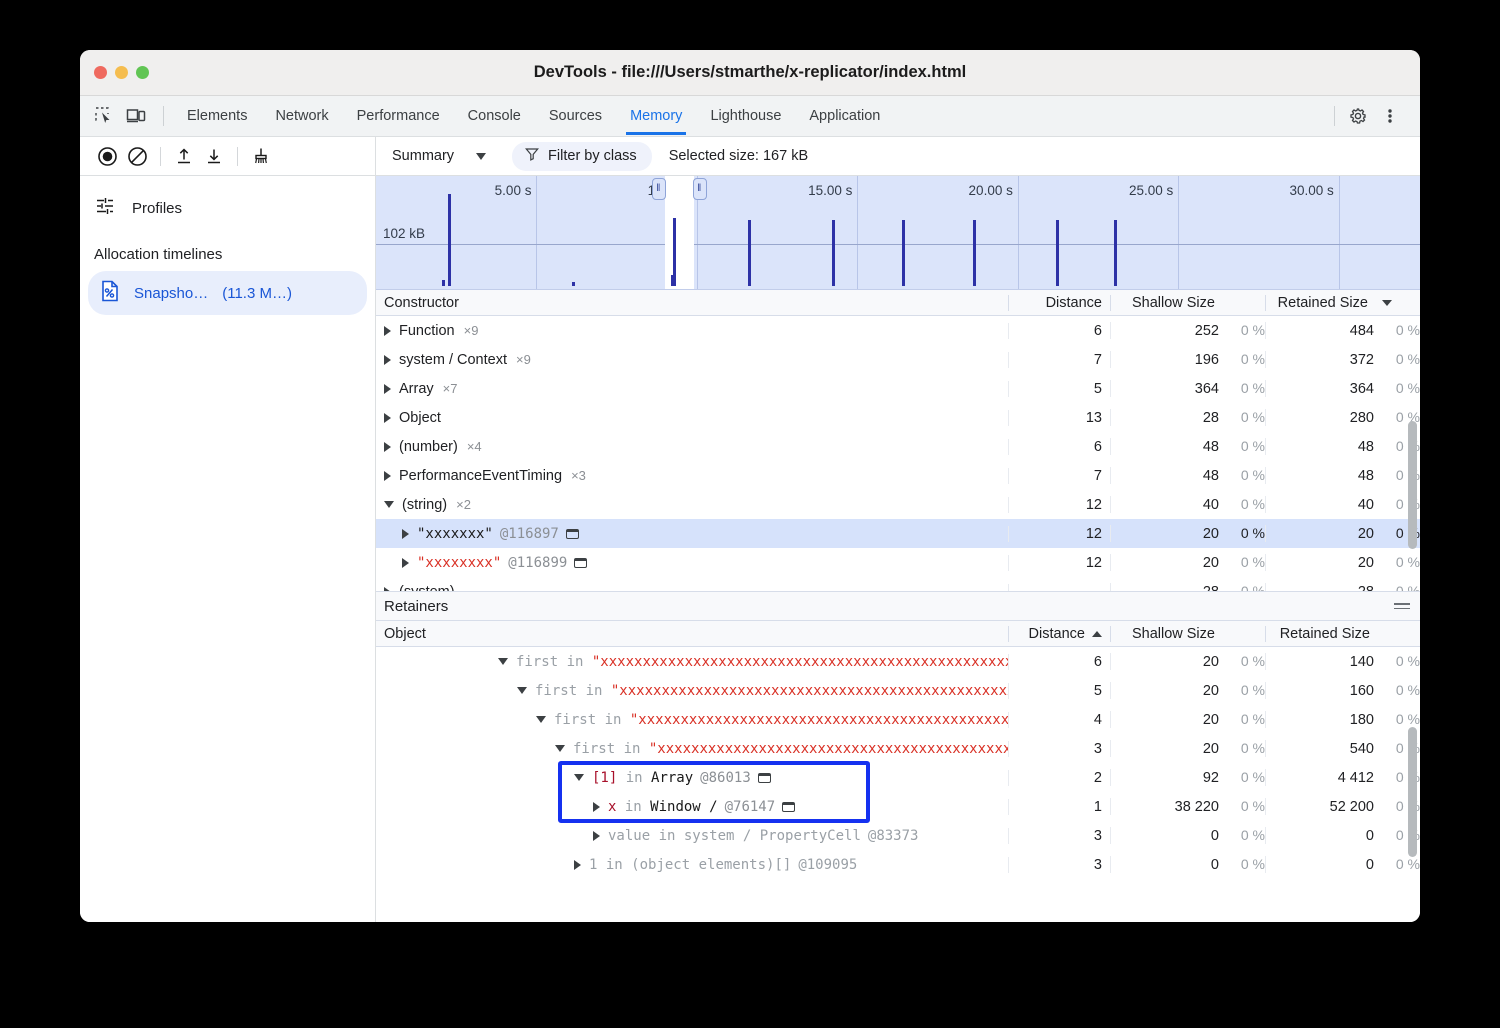 The image size is (1500, 1028). Describe the element at coordinates (1187, 587) in the screenshot. I see `shallow-size-cell: 280 %` at that location.